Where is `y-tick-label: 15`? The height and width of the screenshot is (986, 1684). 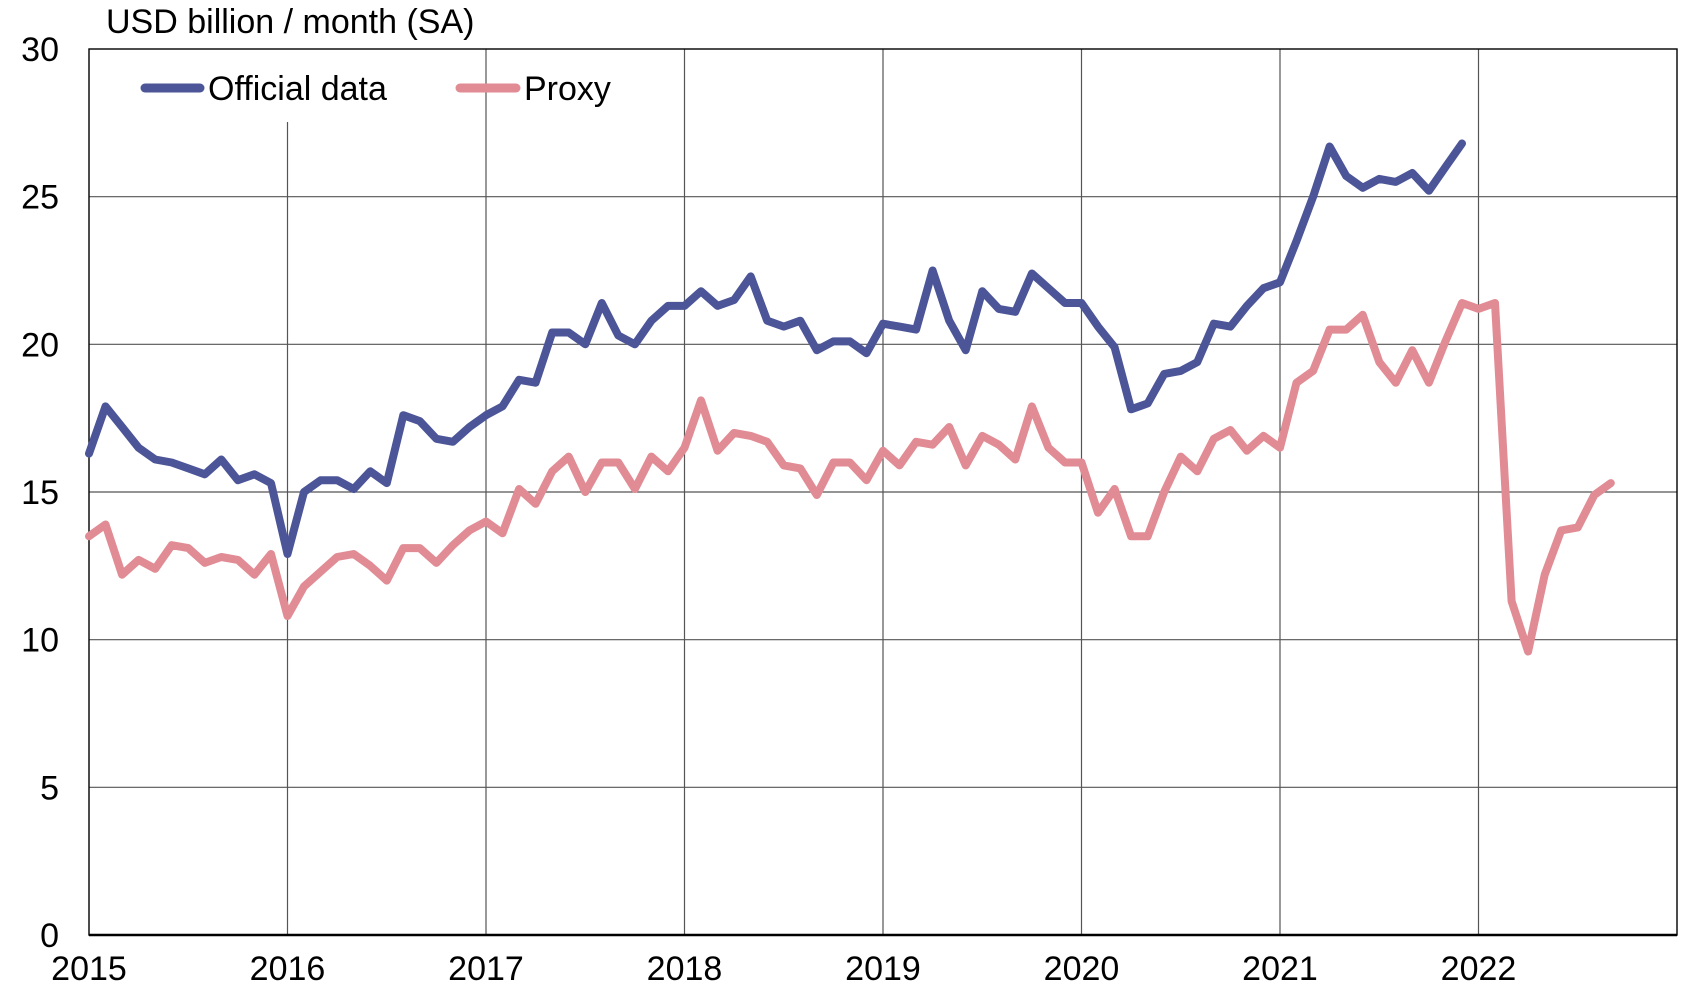
y-tick-label: 15 is located at coordinates (40, 493).